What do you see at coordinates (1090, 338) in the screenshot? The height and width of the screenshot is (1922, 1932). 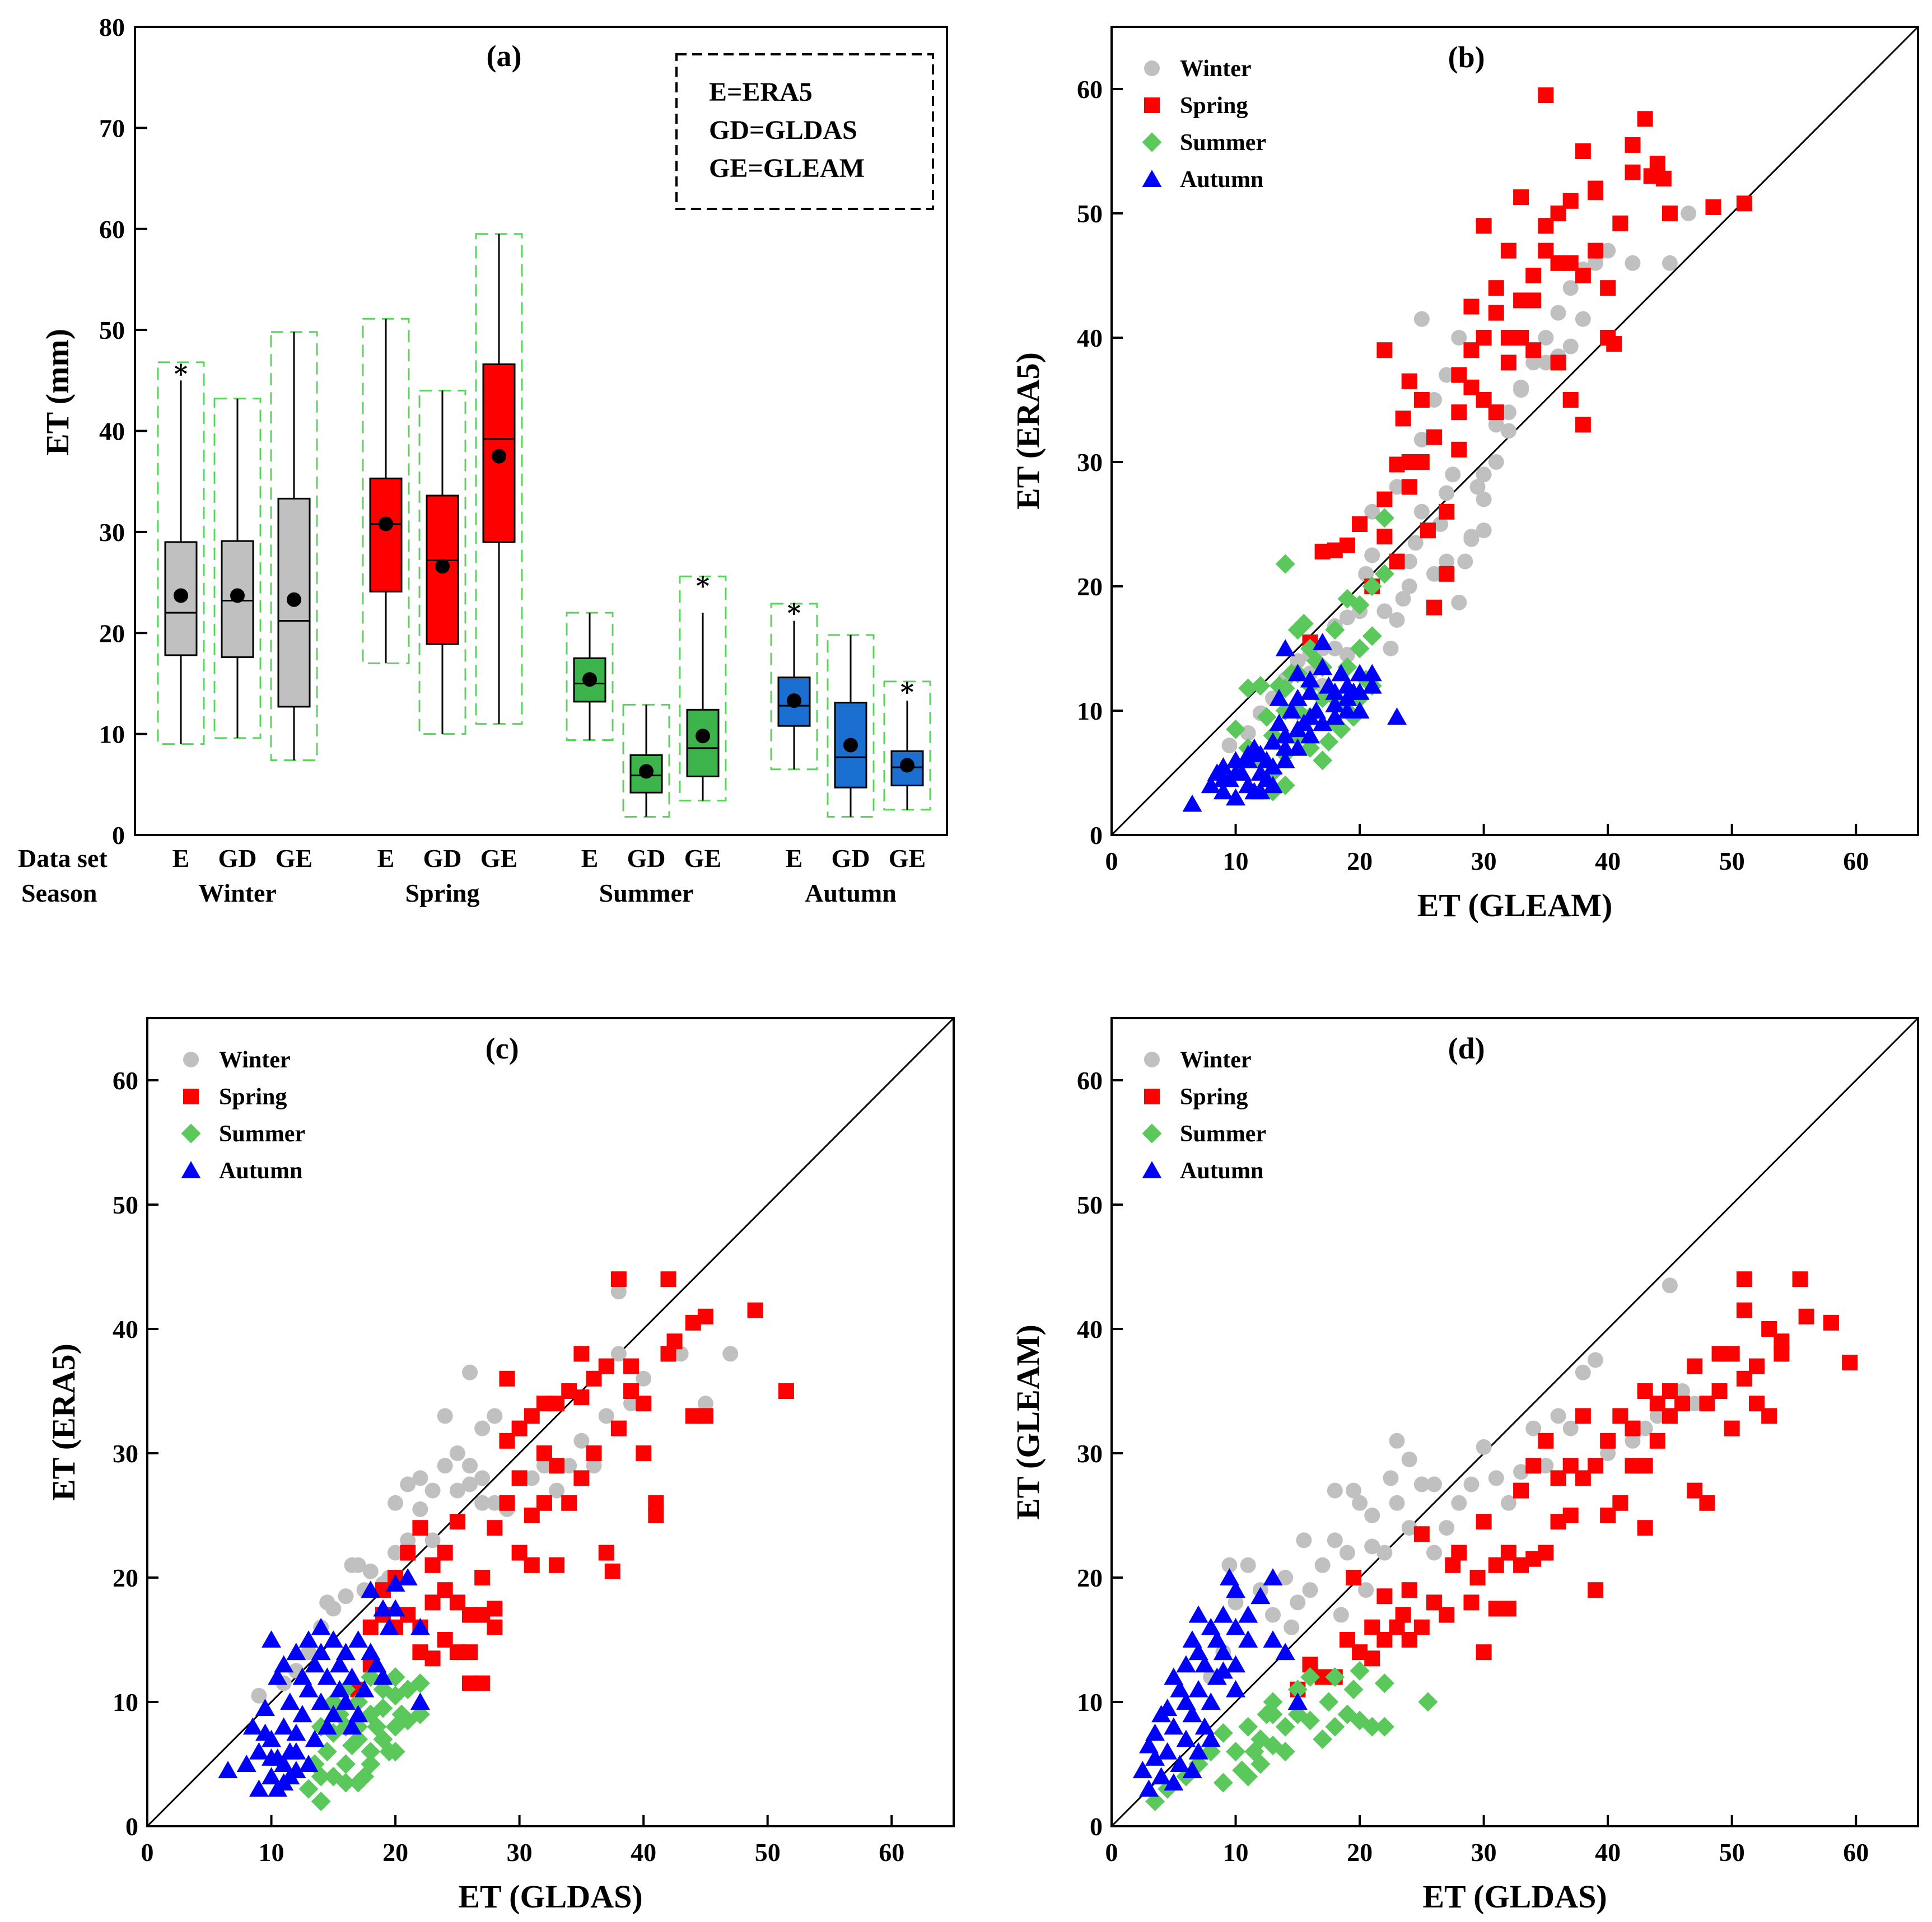 I see `y-tick-label: 40` at bounding box center [1090, 338].